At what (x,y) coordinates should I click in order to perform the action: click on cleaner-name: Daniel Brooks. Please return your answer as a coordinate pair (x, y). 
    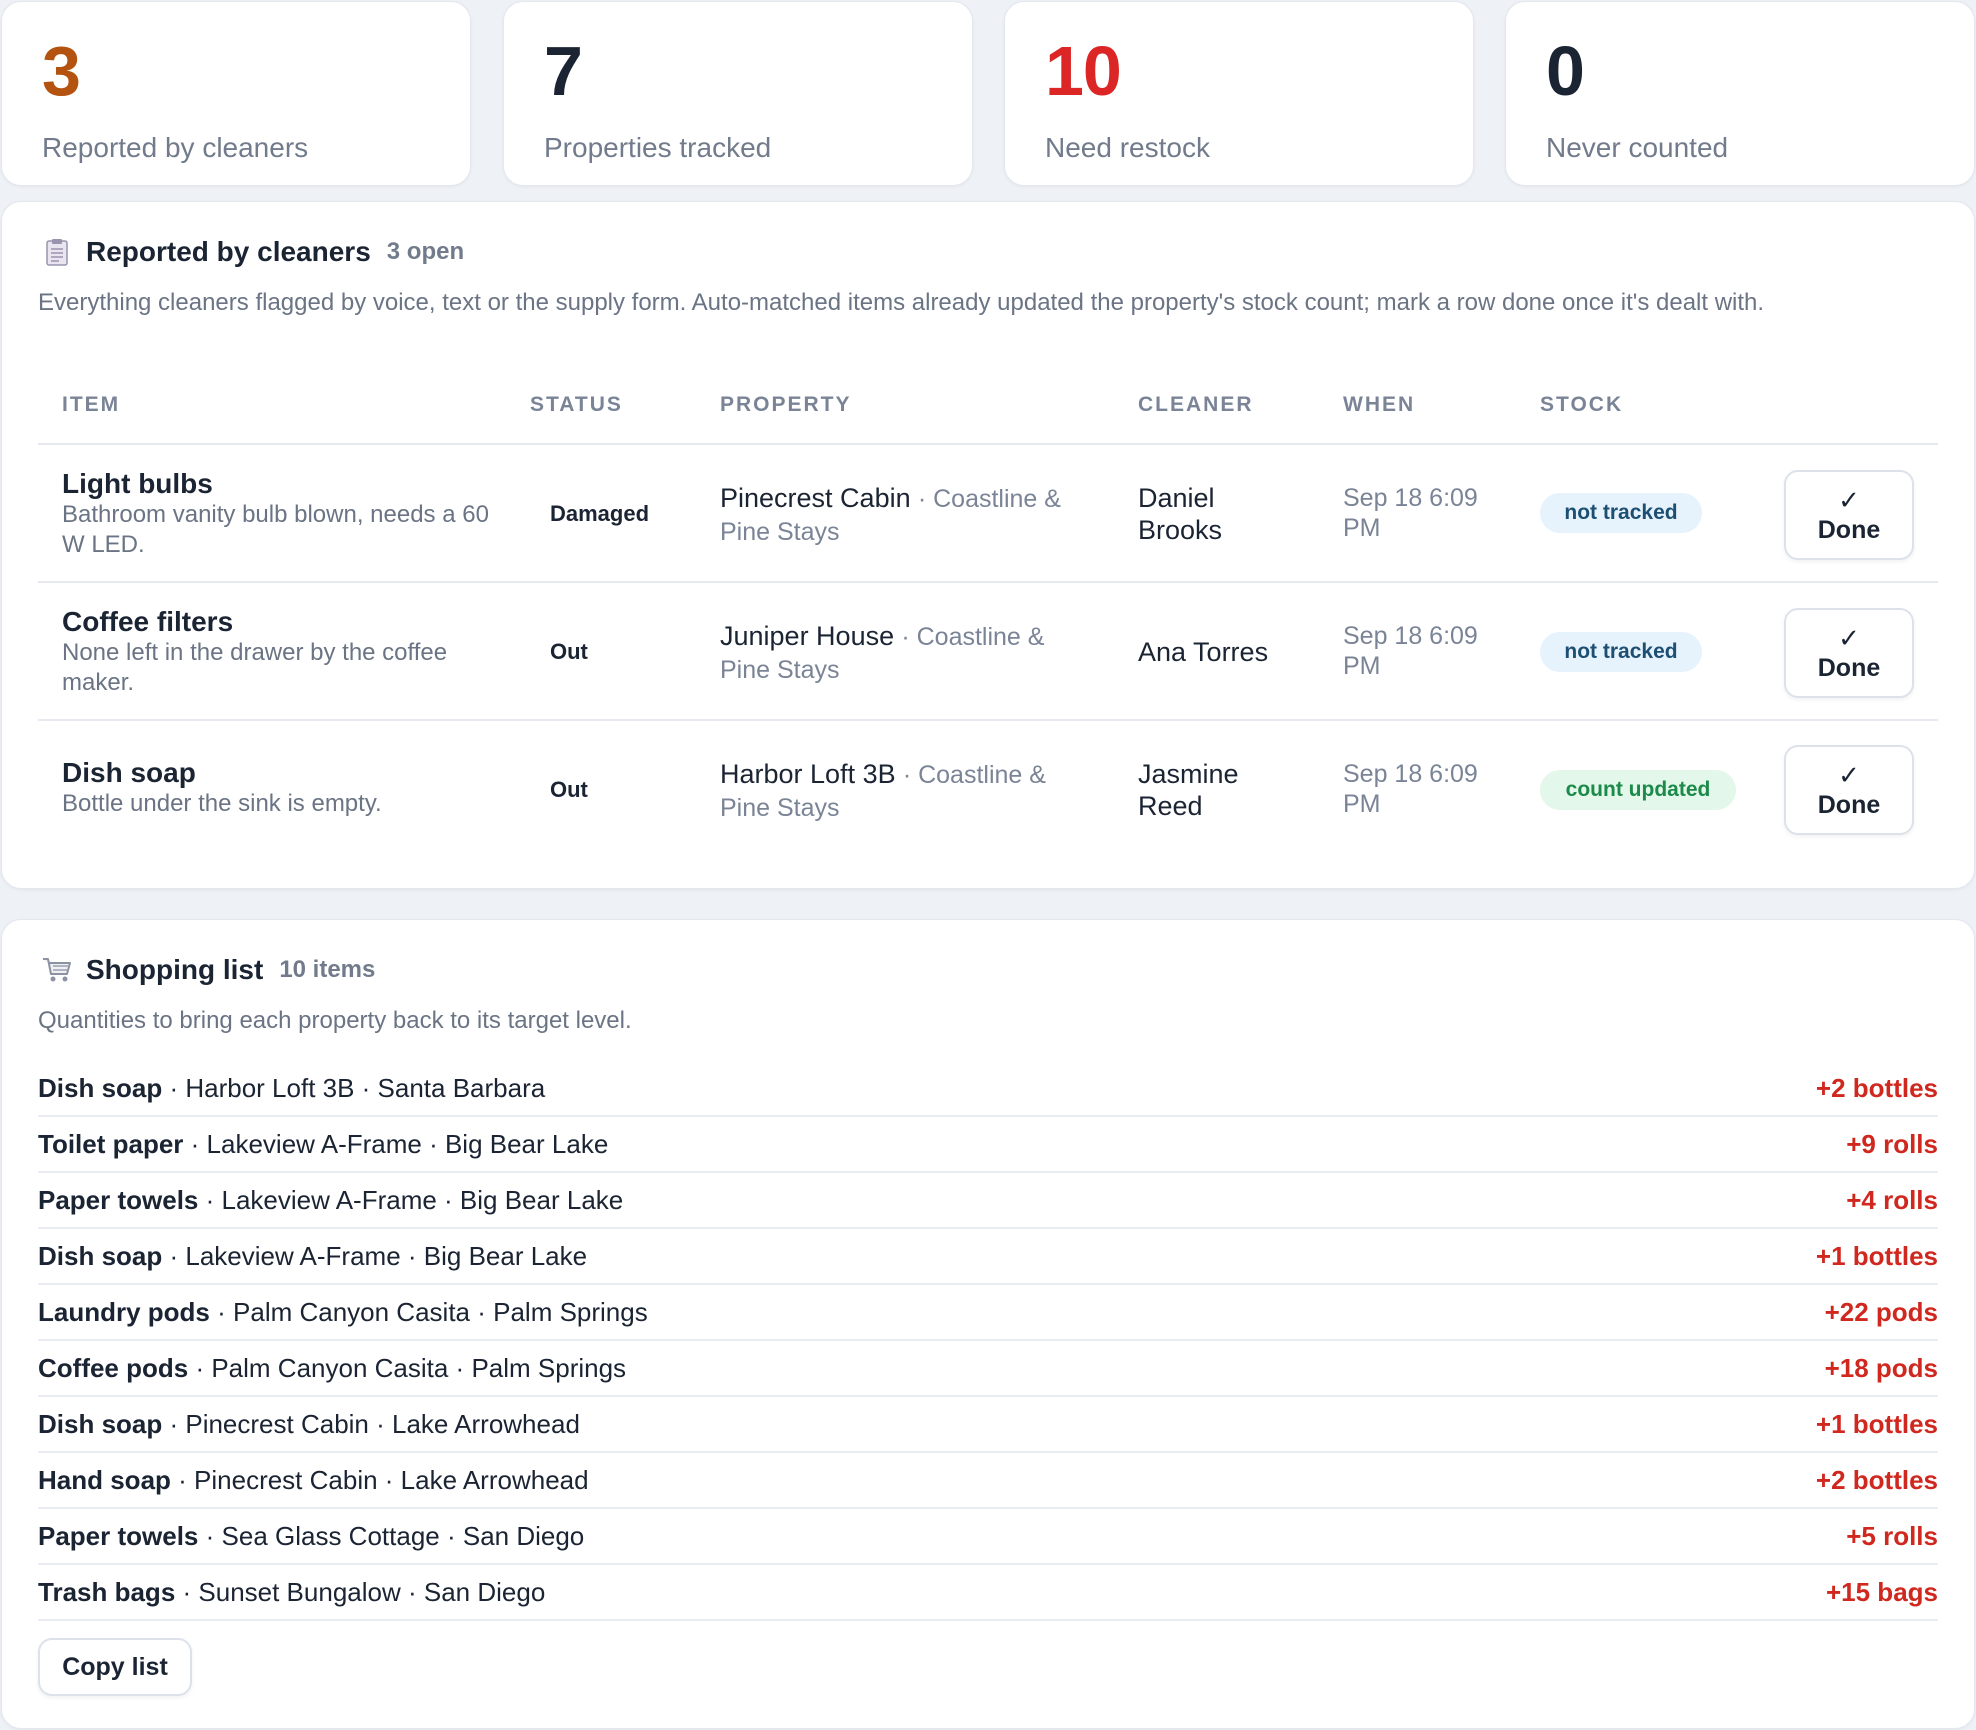
    Looking at the image, I should click on (1180, 514).